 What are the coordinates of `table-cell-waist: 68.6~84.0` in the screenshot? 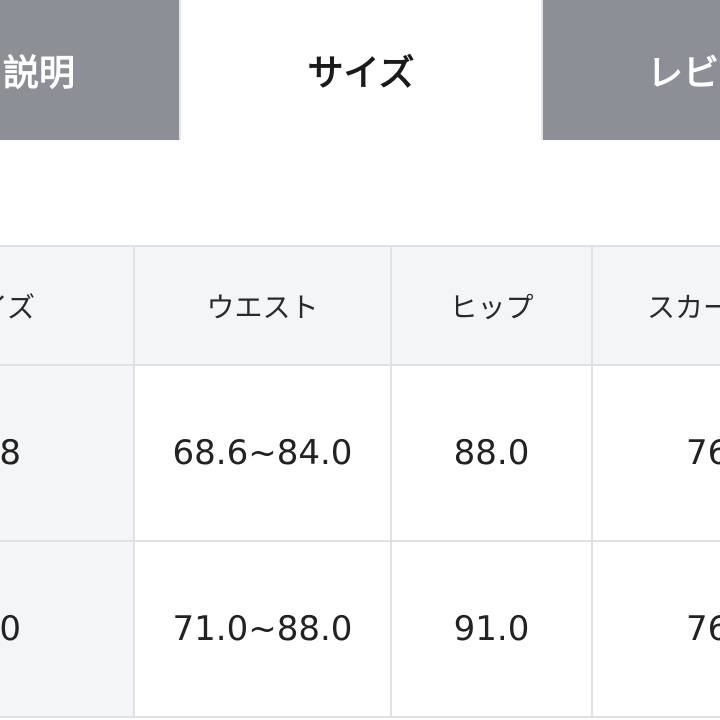 It's located at (263, 454).